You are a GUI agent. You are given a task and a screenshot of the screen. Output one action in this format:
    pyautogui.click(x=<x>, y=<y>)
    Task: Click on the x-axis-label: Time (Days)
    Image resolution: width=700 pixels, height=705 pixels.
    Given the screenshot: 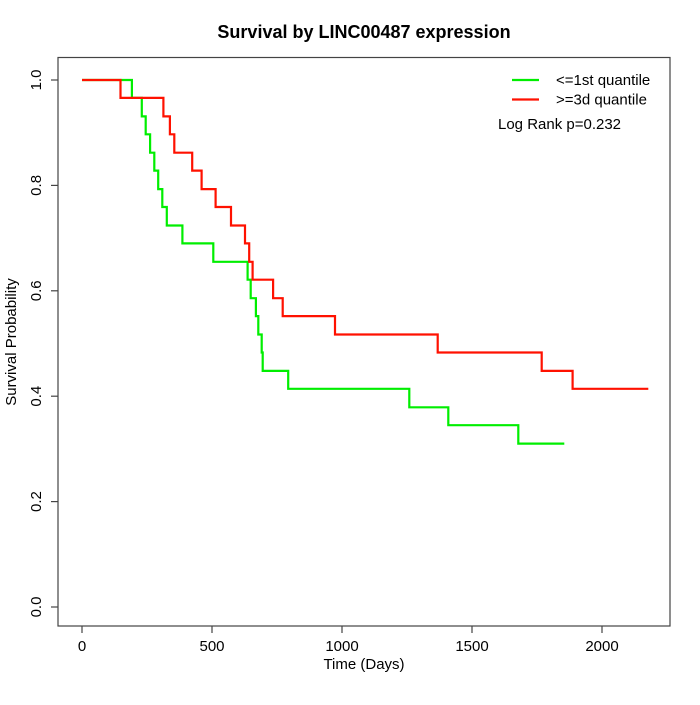 What is the action you would take?
    pyautogui.click(x=363, y=664)
    